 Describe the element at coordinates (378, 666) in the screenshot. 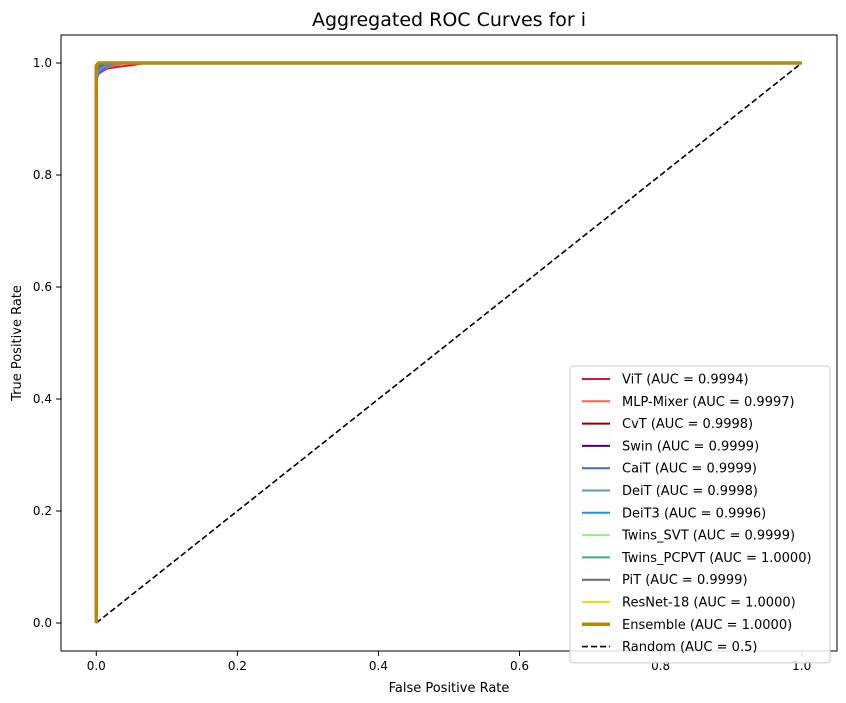

I see `x-tick-label: 0.4` at that location.